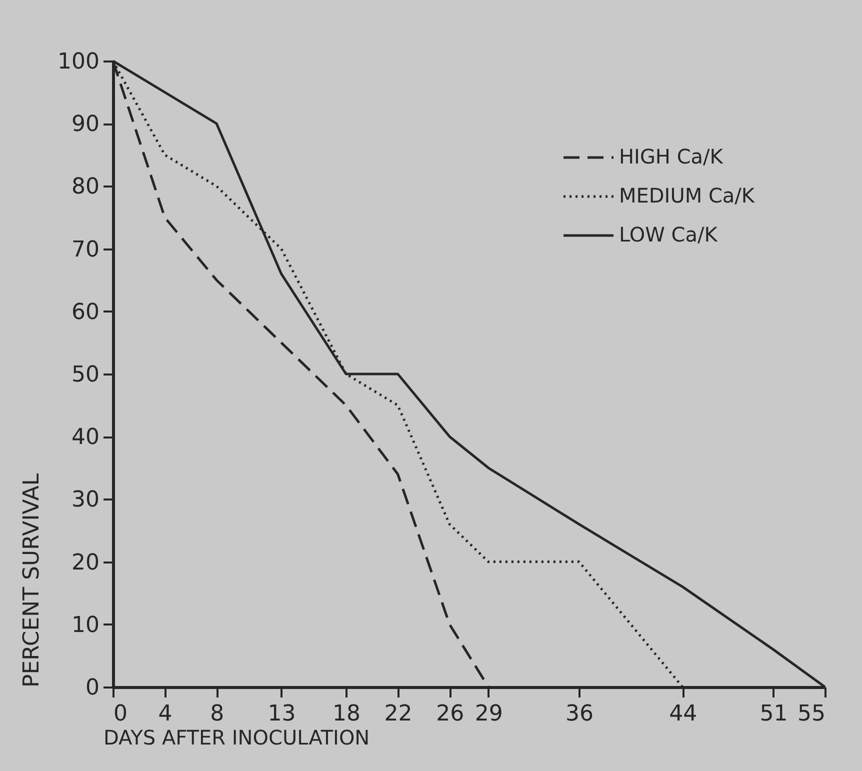  Describe the element at coordinates (683, 714) in the screenshot. I see `x-tick-label: 44` at that location.